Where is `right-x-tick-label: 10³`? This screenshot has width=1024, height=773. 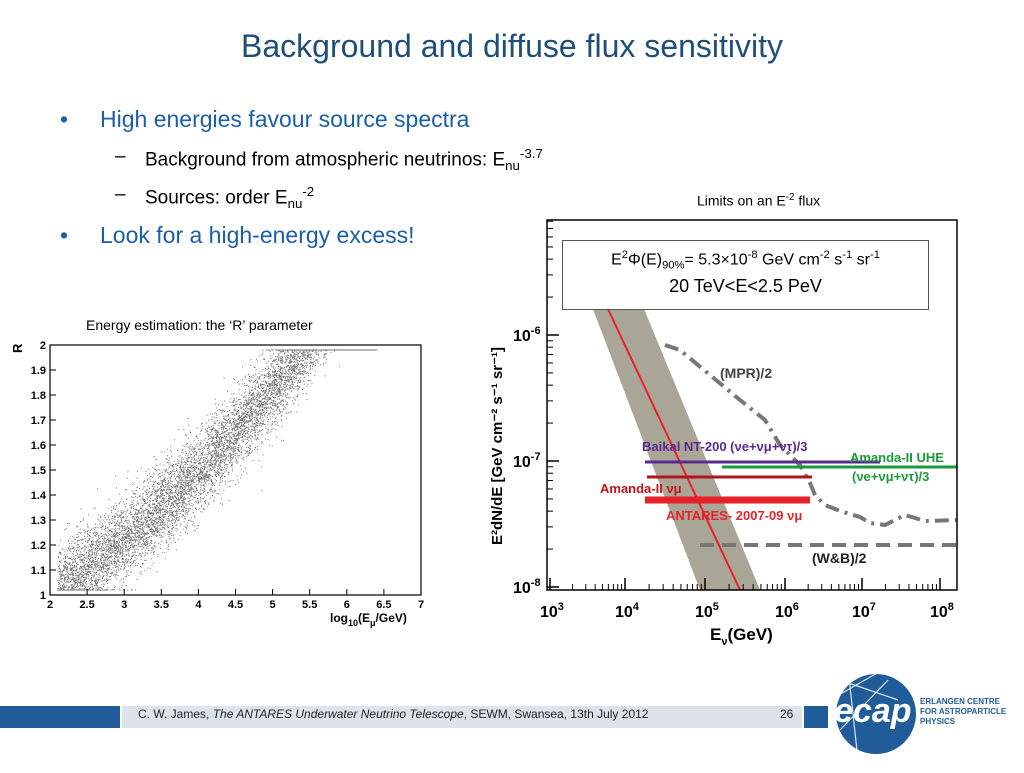 right-x-tick-label: 10³ is located at coordinates (552, 611).